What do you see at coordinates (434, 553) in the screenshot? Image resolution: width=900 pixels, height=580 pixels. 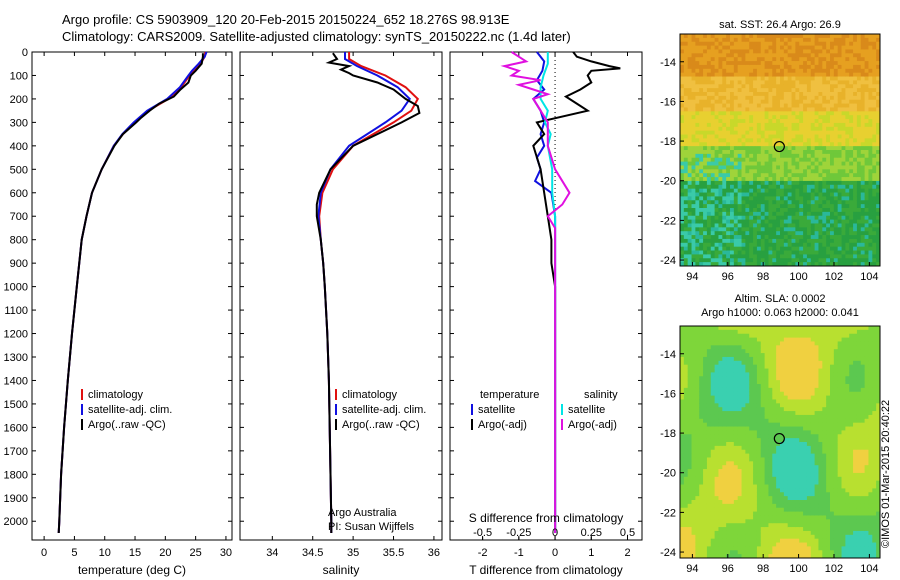 I see `x-tick-label: 36` at bounding box center [434, 553].